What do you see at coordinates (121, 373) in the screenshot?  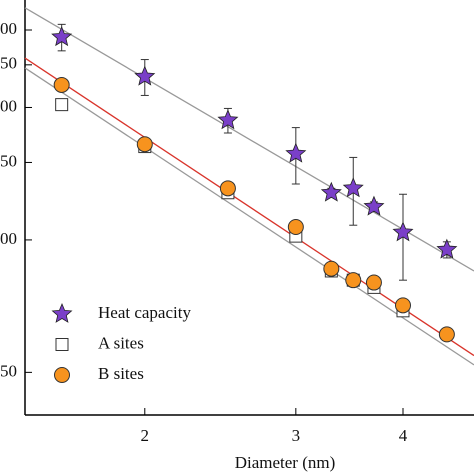 I see `legend-label: B sites` at bounding box center [121, 373].